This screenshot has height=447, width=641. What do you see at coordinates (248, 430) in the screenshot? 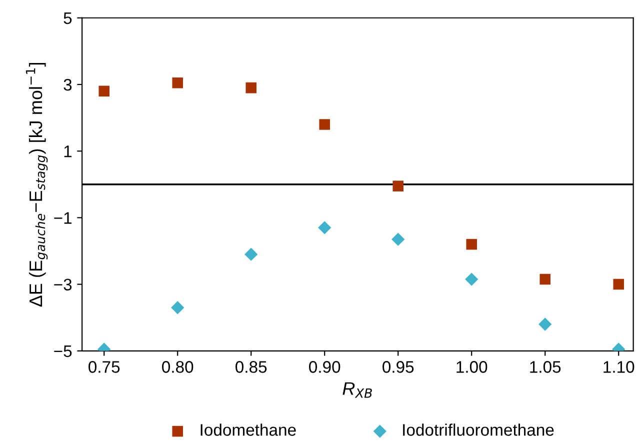
I see `legend-label: Iodomethane` at bounding box center [248, 430].